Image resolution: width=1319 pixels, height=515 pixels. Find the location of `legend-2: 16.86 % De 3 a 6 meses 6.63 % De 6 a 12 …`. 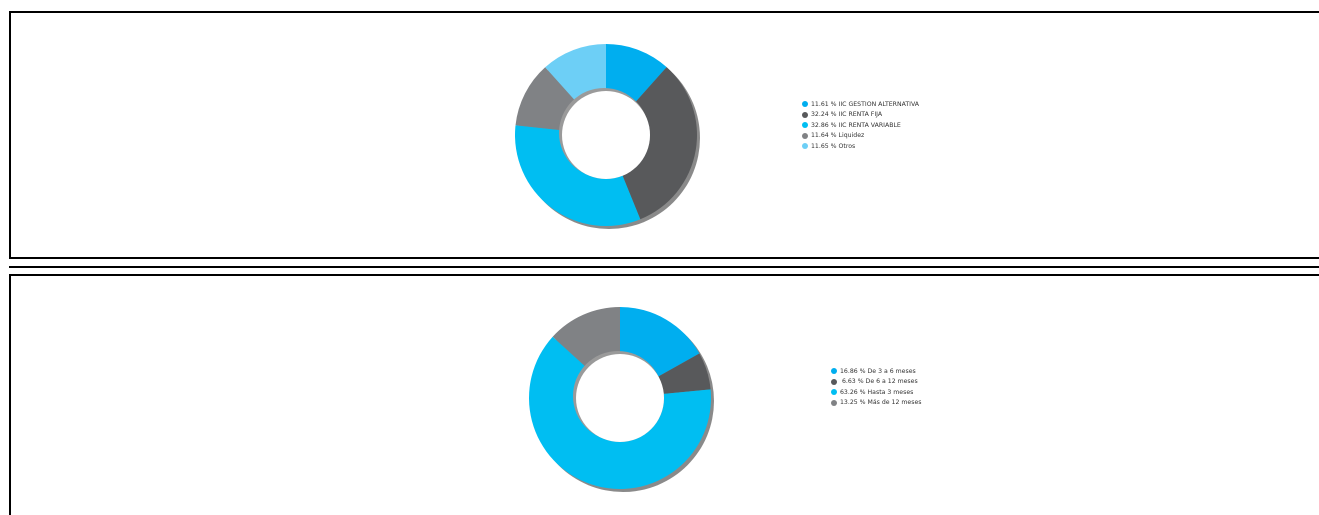

legend-2: 16.86 % De 3 a 6 meses 6.63 % De 6 a 12 … is located at coordinates (876, 387).